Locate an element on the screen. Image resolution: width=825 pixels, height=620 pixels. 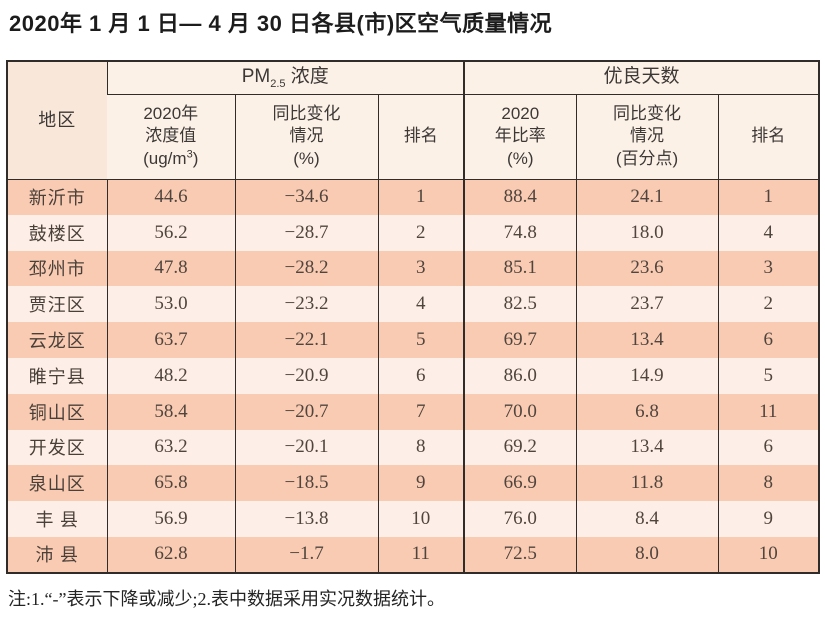
days-ratio-cell: 82.5 is located at coordinates (520, 304).